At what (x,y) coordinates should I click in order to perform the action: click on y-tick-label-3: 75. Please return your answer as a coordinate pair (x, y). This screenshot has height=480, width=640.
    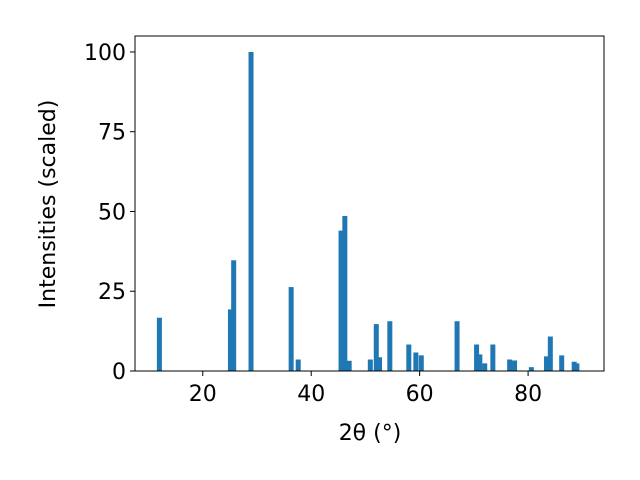
    Looking at the image, I should click on (112, 133).